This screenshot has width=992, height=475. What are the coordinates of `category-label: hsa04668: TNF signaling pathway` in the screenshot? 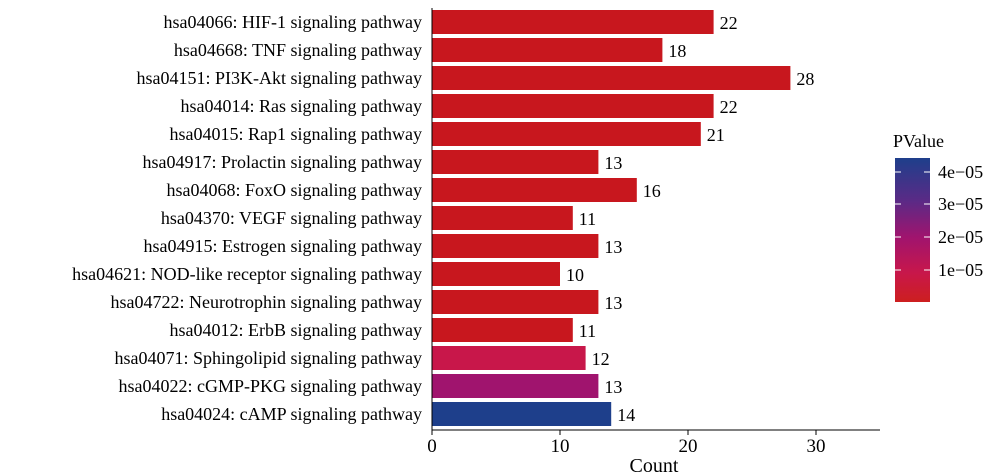 It's located at (298, 50).